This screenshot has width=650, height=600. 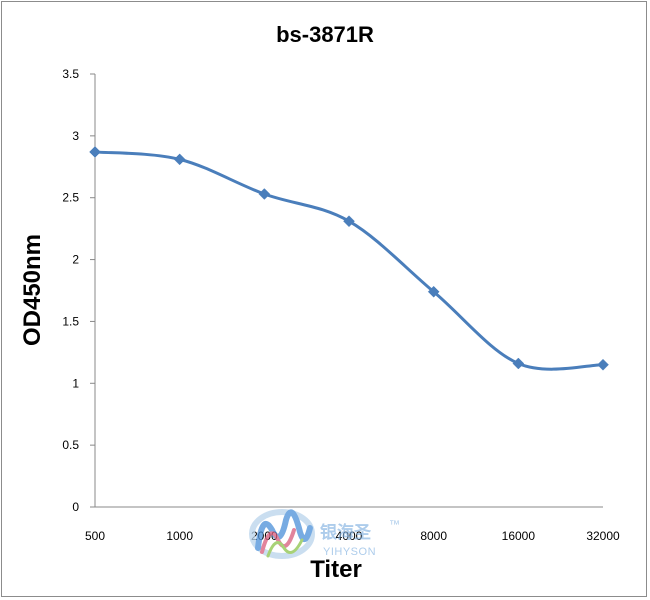 What do you see at coordinates (79, 290) in the screenshot?
I see `y-axis: 0 0.5 1 1.5 2 2.5 3 3.5` at bounding box center [79, 290].